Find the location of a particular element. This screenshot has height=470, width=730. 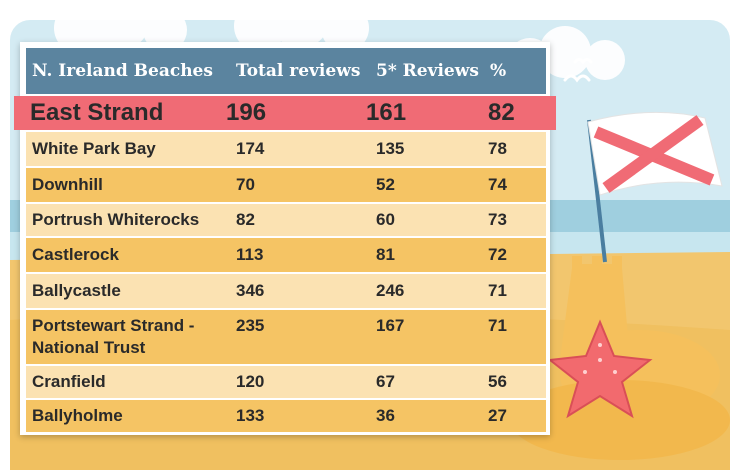

table-row: Ballycastle 346 246 71 is located at coordinates (286, 291).